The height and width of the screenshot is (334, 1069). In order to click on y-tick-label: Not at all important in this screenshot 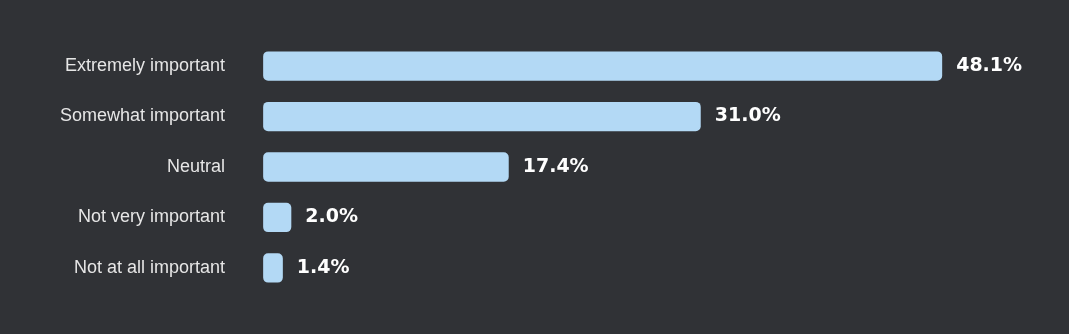, I will do `click(150, 266)`.